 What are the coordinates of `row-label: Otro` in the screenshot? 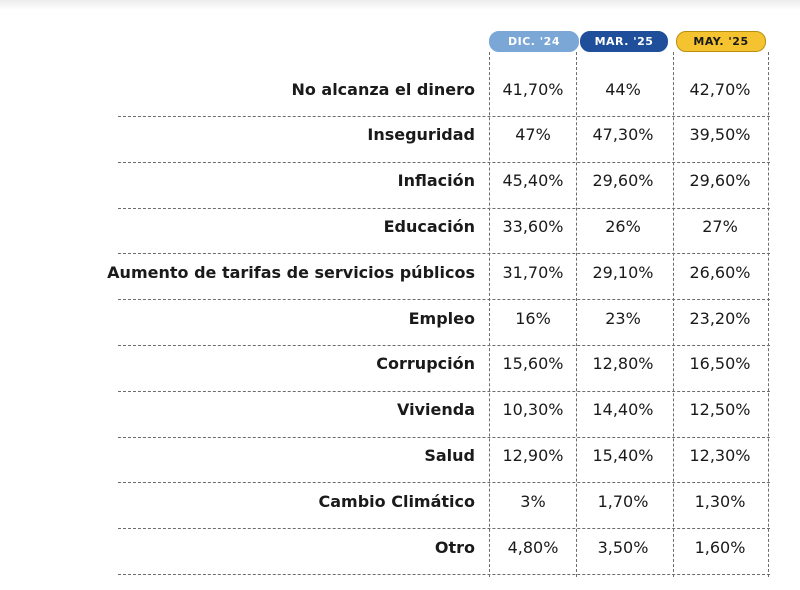 It's located at (454, 547).